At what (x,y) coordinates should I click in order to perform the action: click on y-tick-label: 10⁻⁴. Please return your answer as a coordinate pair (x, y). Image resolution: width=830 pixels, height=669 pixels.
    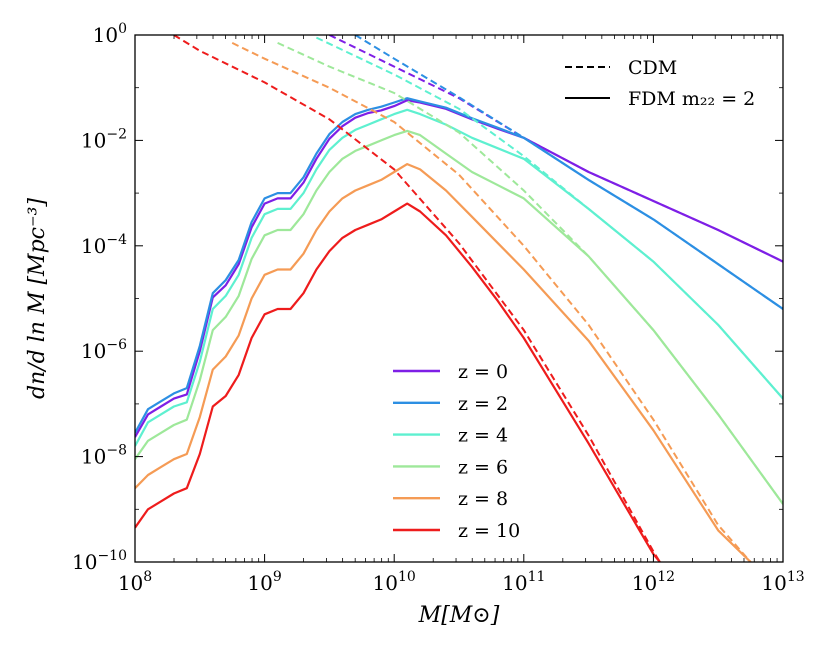
    Looking at the image, I should click on (104, 245).